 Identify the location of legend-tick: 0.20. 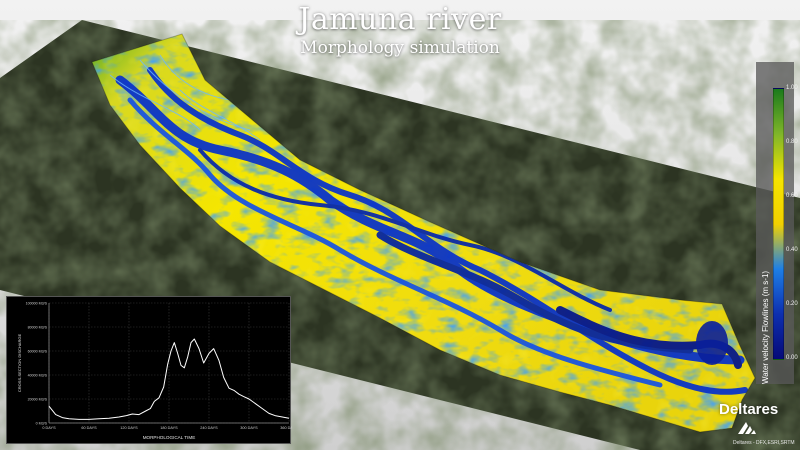
(792, 304).